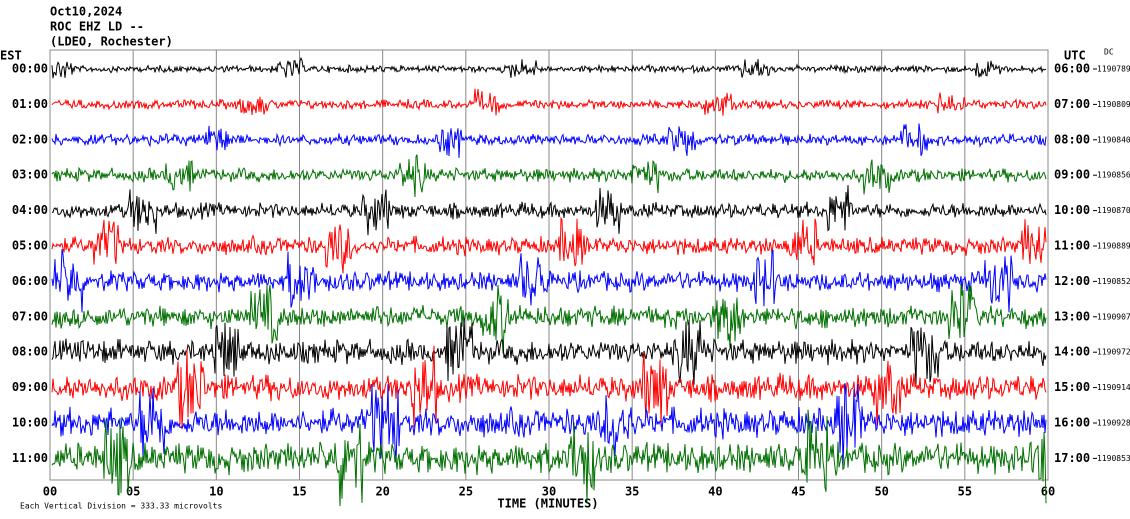 The height and width of the screenshot is (519, 1130). I want to click on x-tick-label: 40, so click(715, 492).